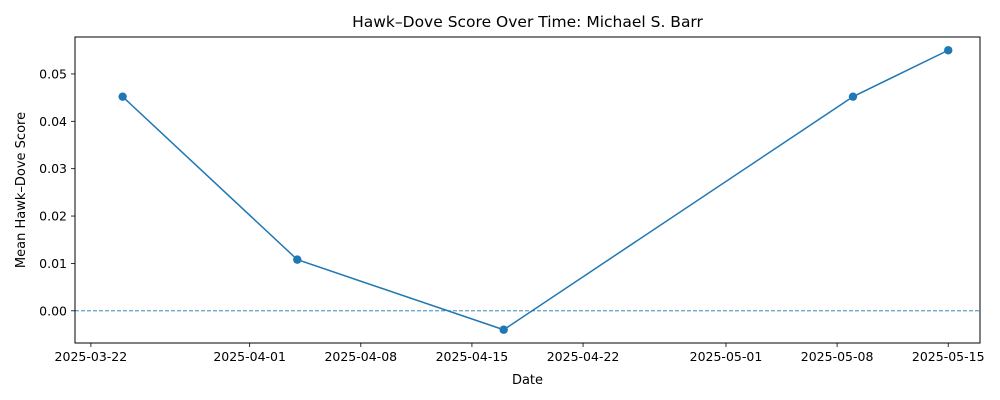 This screenshot has height=400, width=1000. I want to click on y-tick-label: 0.00, so click(53, 310).